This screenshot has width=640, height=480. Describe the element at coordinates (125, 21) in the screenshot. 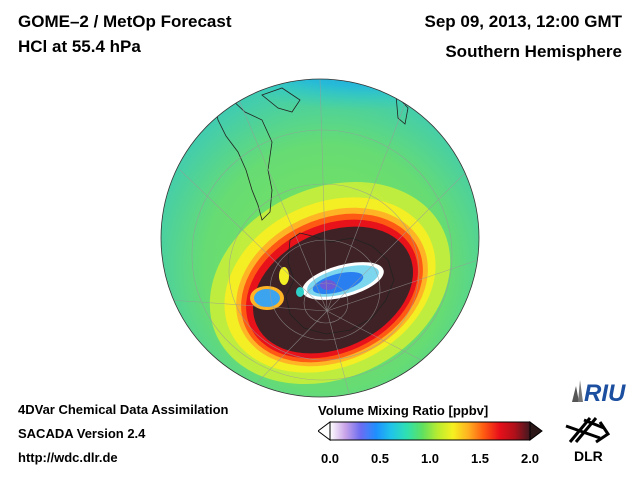

I see `product-title: GOME–2 / MetOp Forecast` at that location.